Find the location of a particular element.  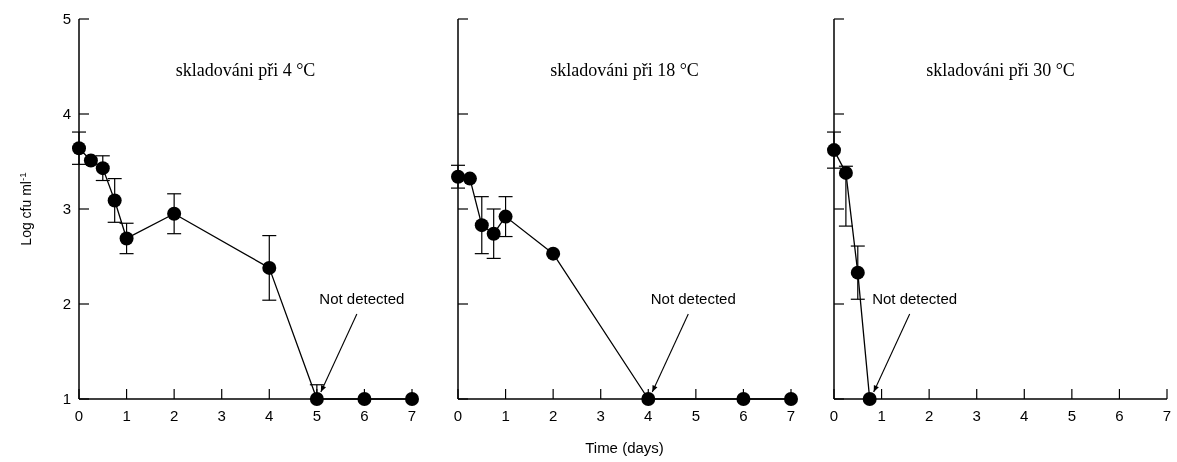

x-axis-title: Time (days) is located at coordinates (624, 447).